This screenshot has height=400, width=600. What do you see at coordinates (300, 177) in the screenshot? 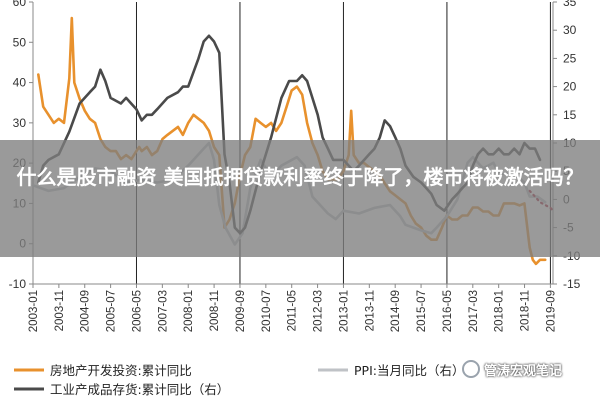
I see `overlay-title: 什么是股市融资 美国抵押贷款利率终于降了，楼市将被激活吗？` at bounding box center [300, 177].